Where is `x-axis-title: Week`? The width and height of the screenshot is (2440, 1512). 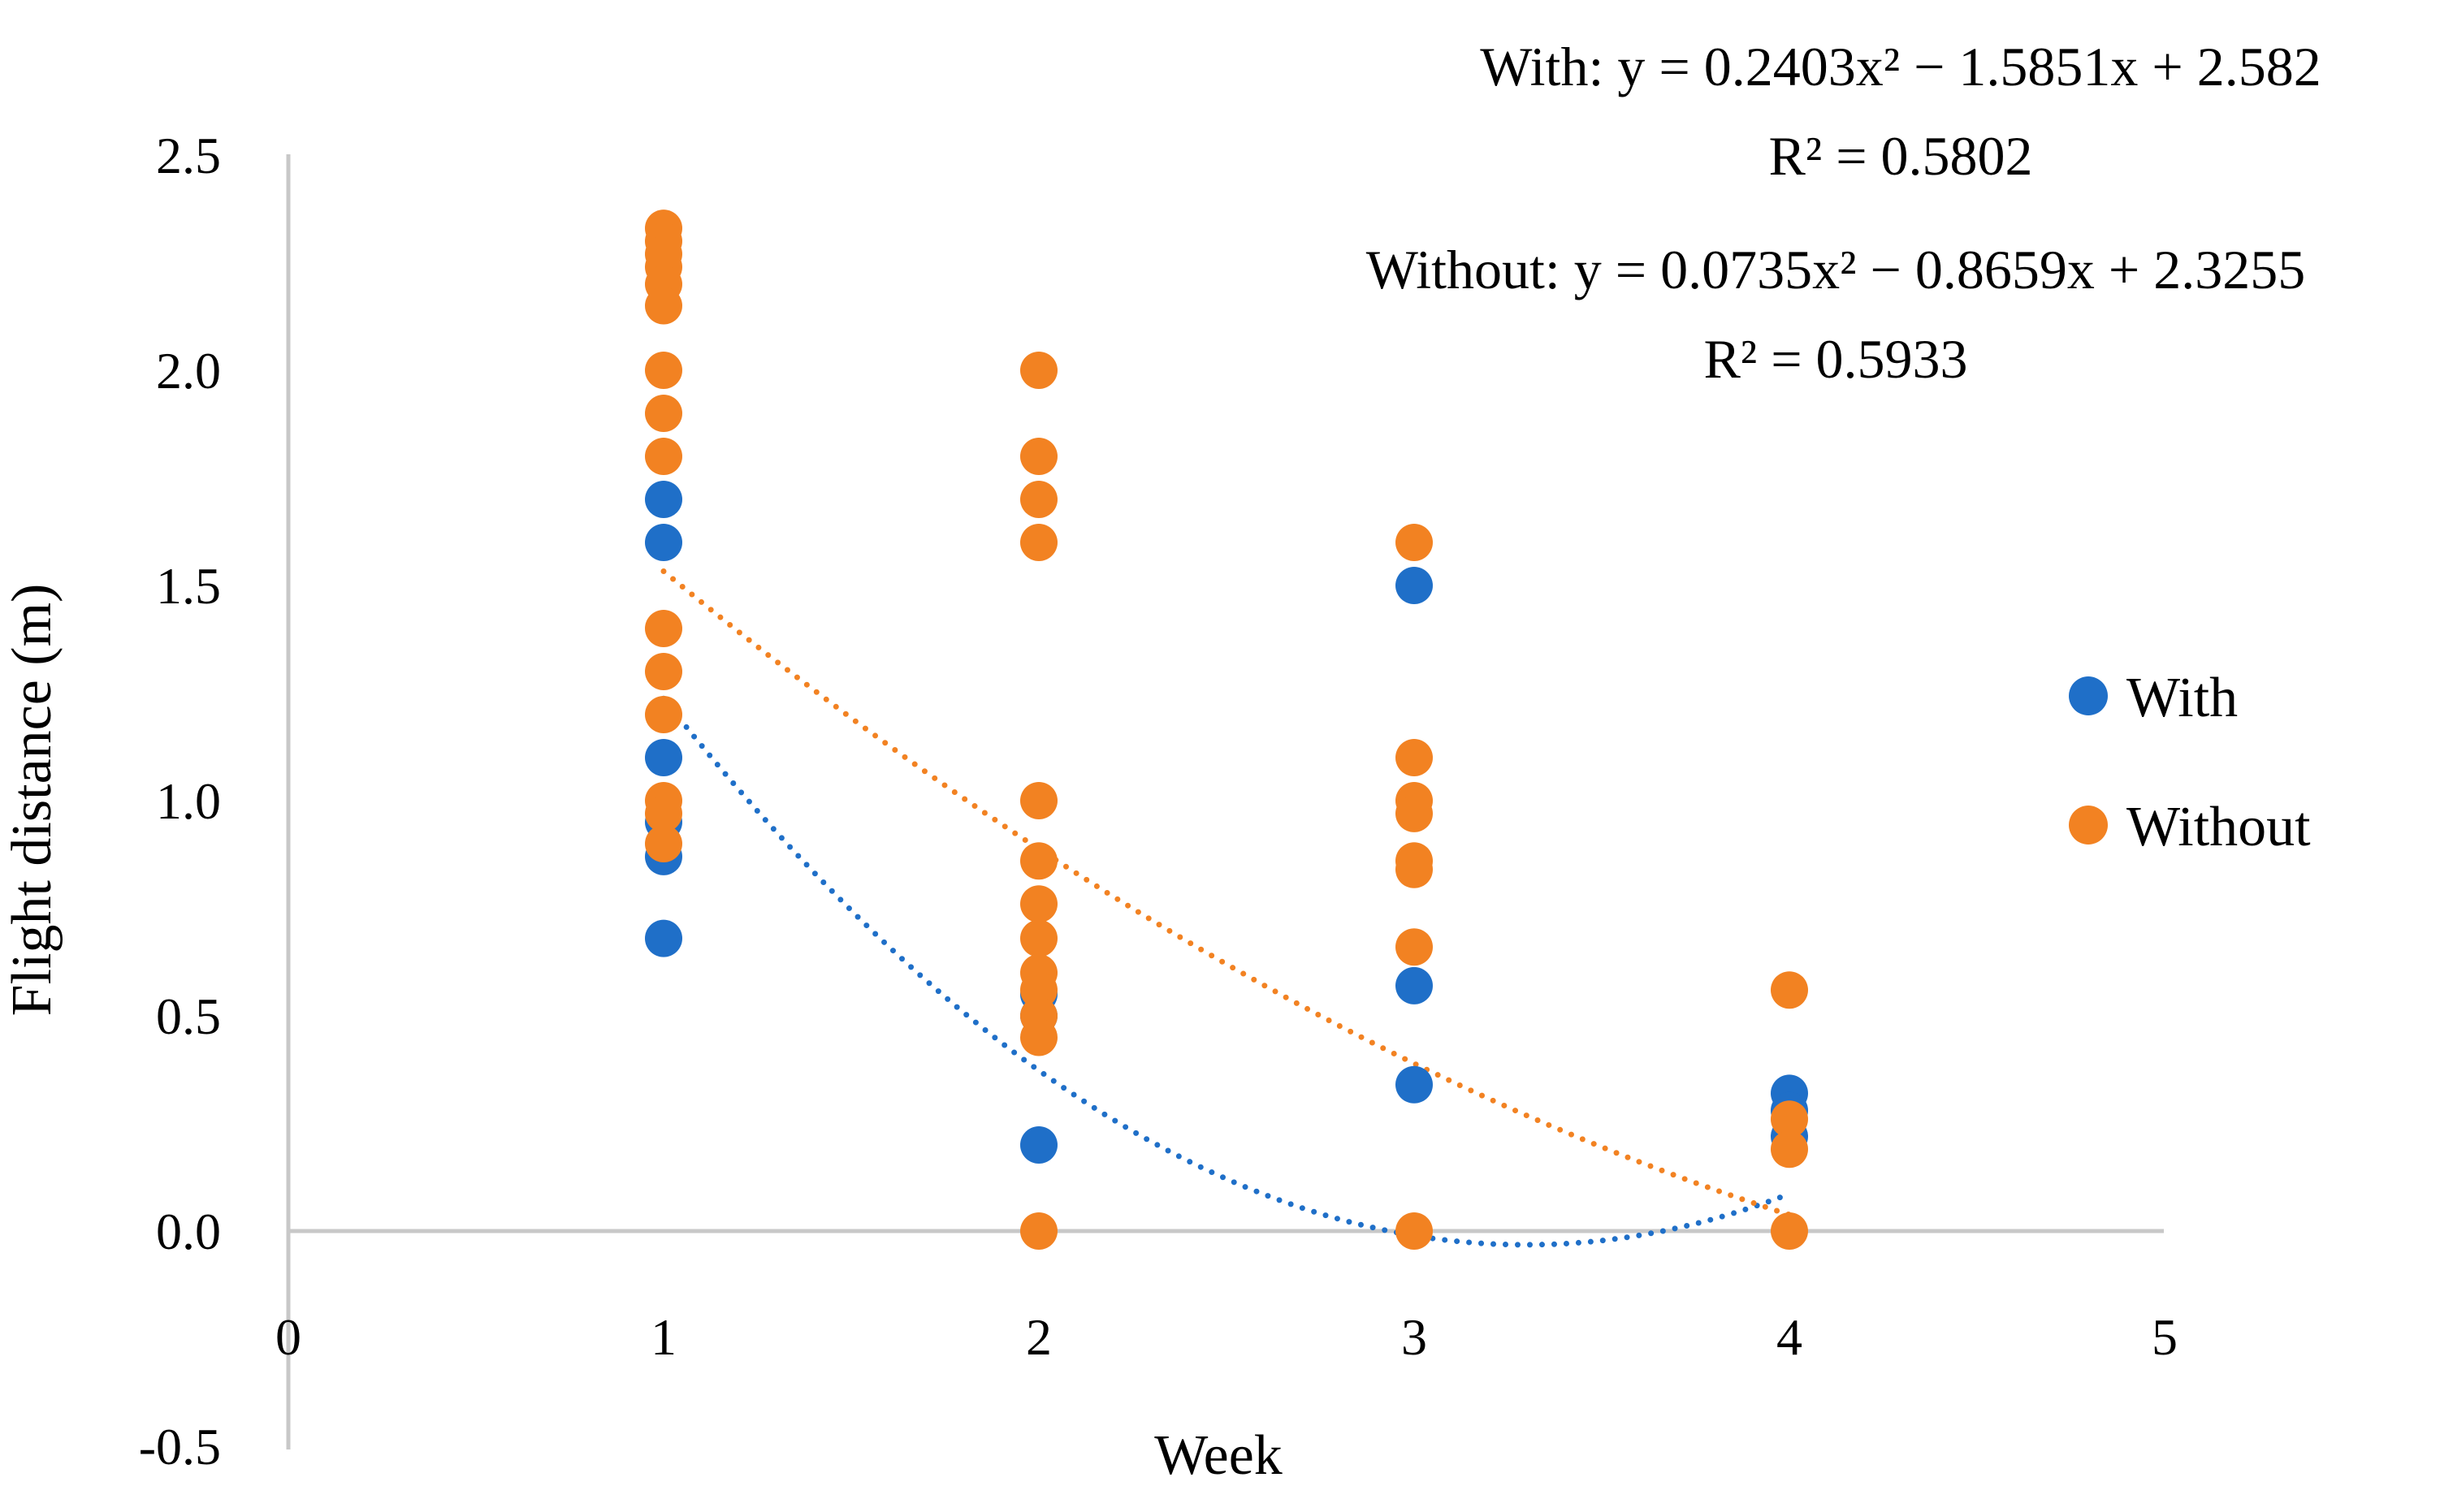 x-axis-title: Week is located at coordinates (1218, 1455).